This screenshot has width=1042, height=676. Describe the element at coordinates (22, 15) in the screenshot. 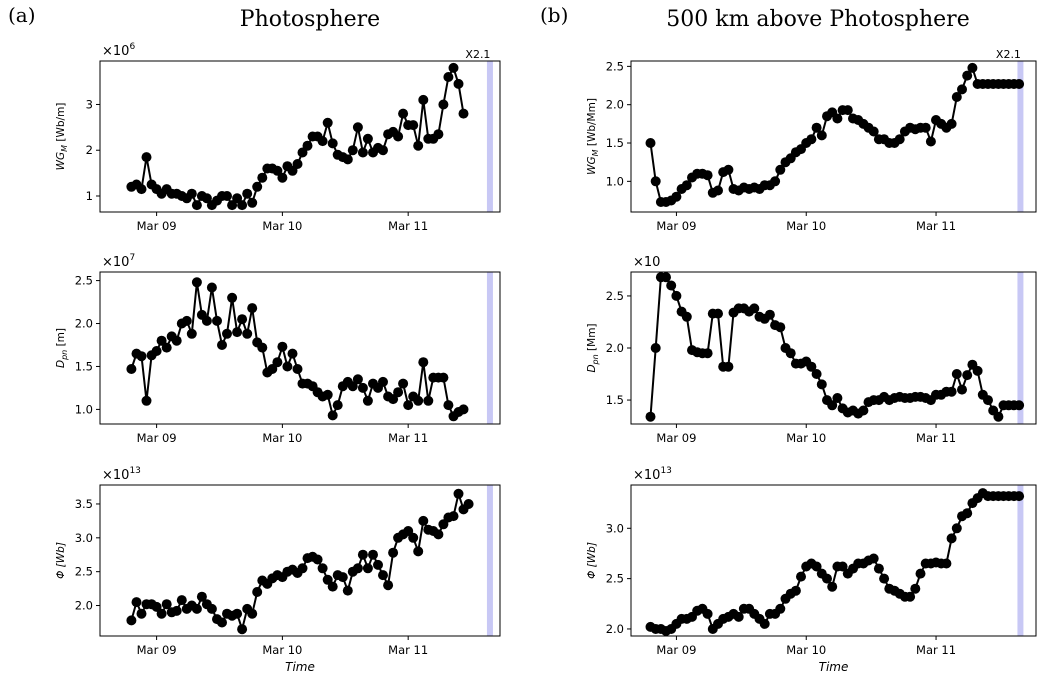

I see `panel-a-letter: (a)` at that location.